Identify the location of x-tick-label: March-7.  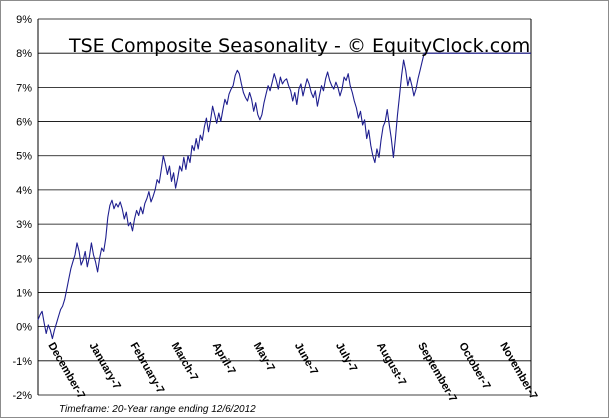
(184, 362).